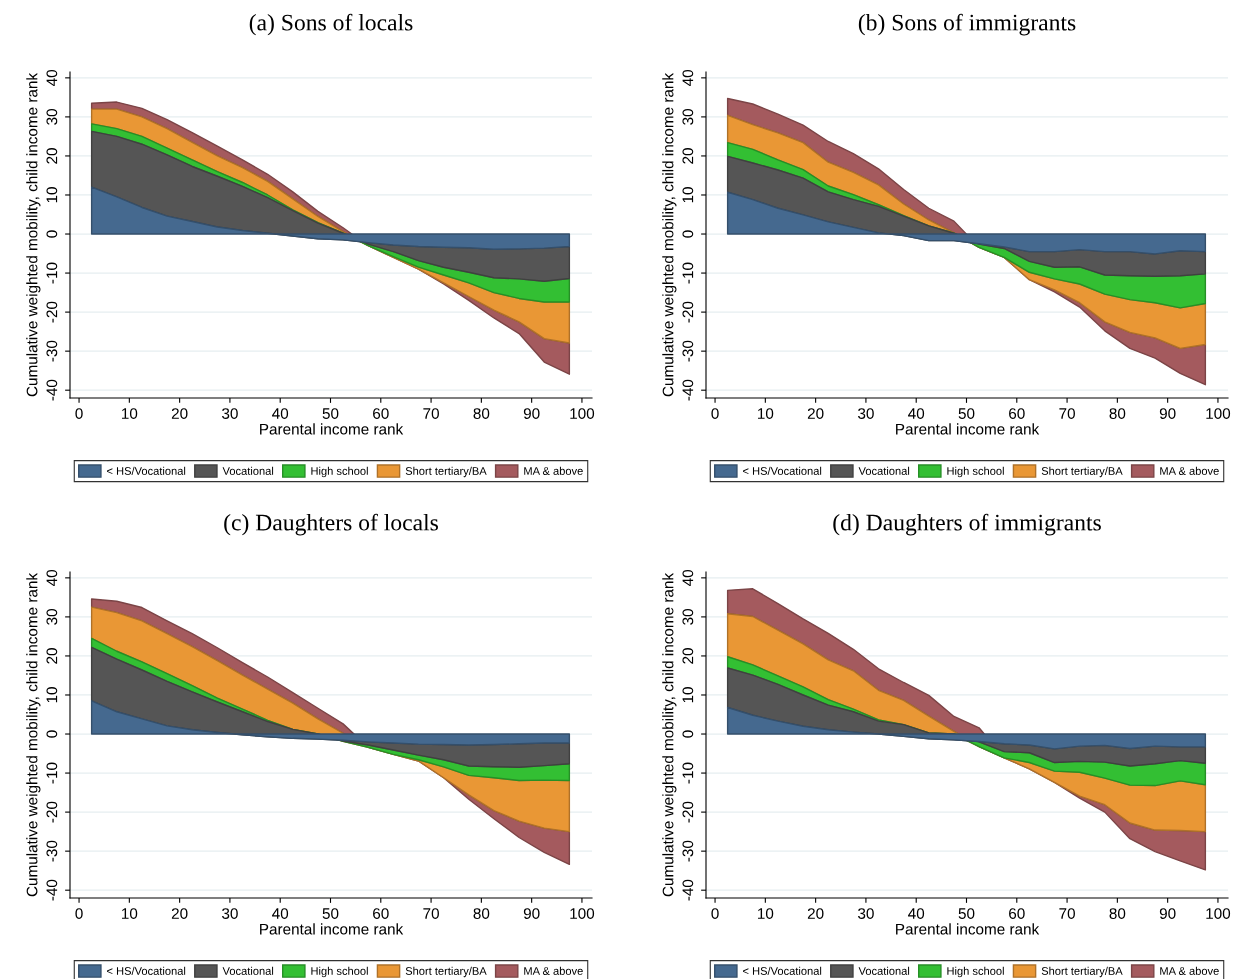  Describe the element at coordinates (967, 24) in the screenshot. I see `chart-title: (b) Sons of immigrants` at that location.